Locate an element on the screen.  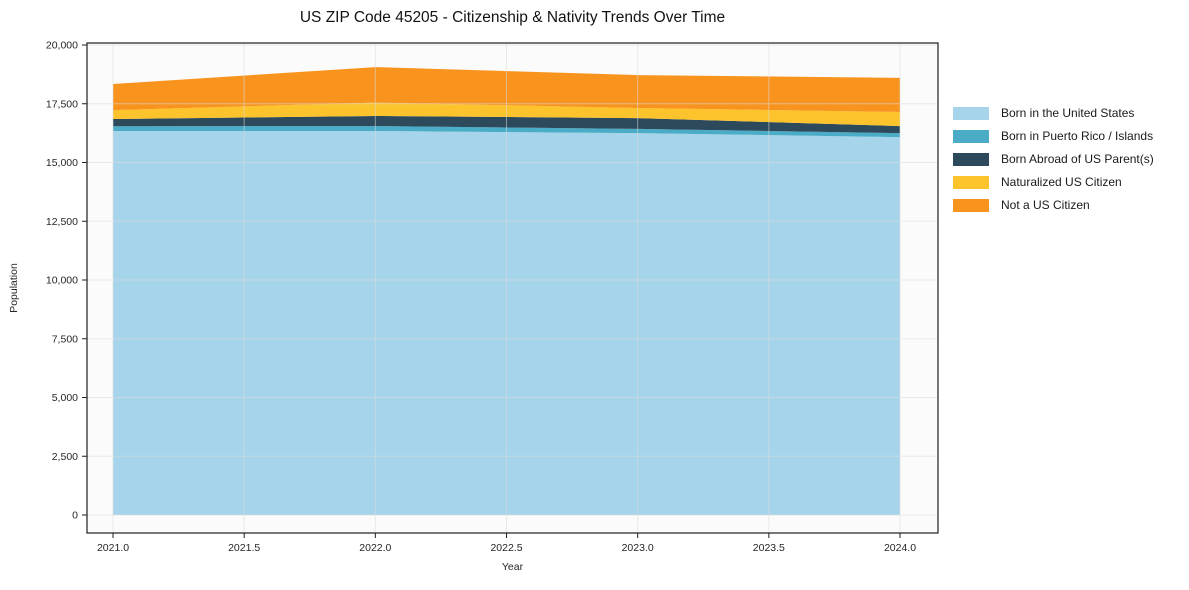
x-axis-label: Year is located at coordinates (512, 567).